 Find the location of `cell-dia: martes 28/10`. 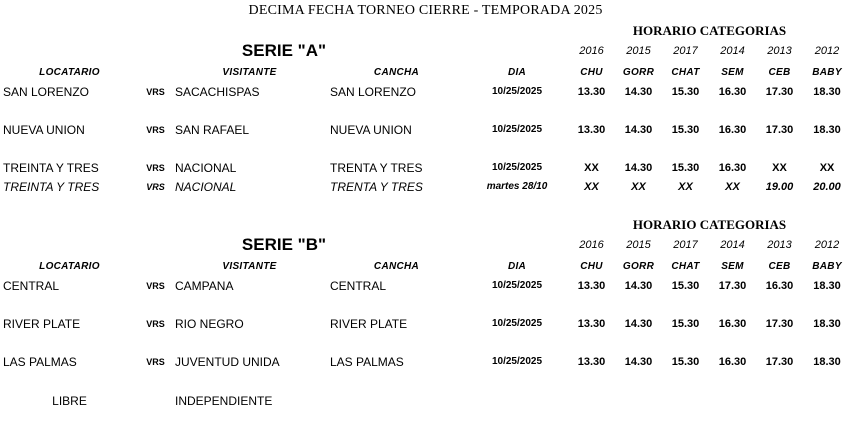

cell-dia: martes 28/10 is located at coordinates (517, 186).